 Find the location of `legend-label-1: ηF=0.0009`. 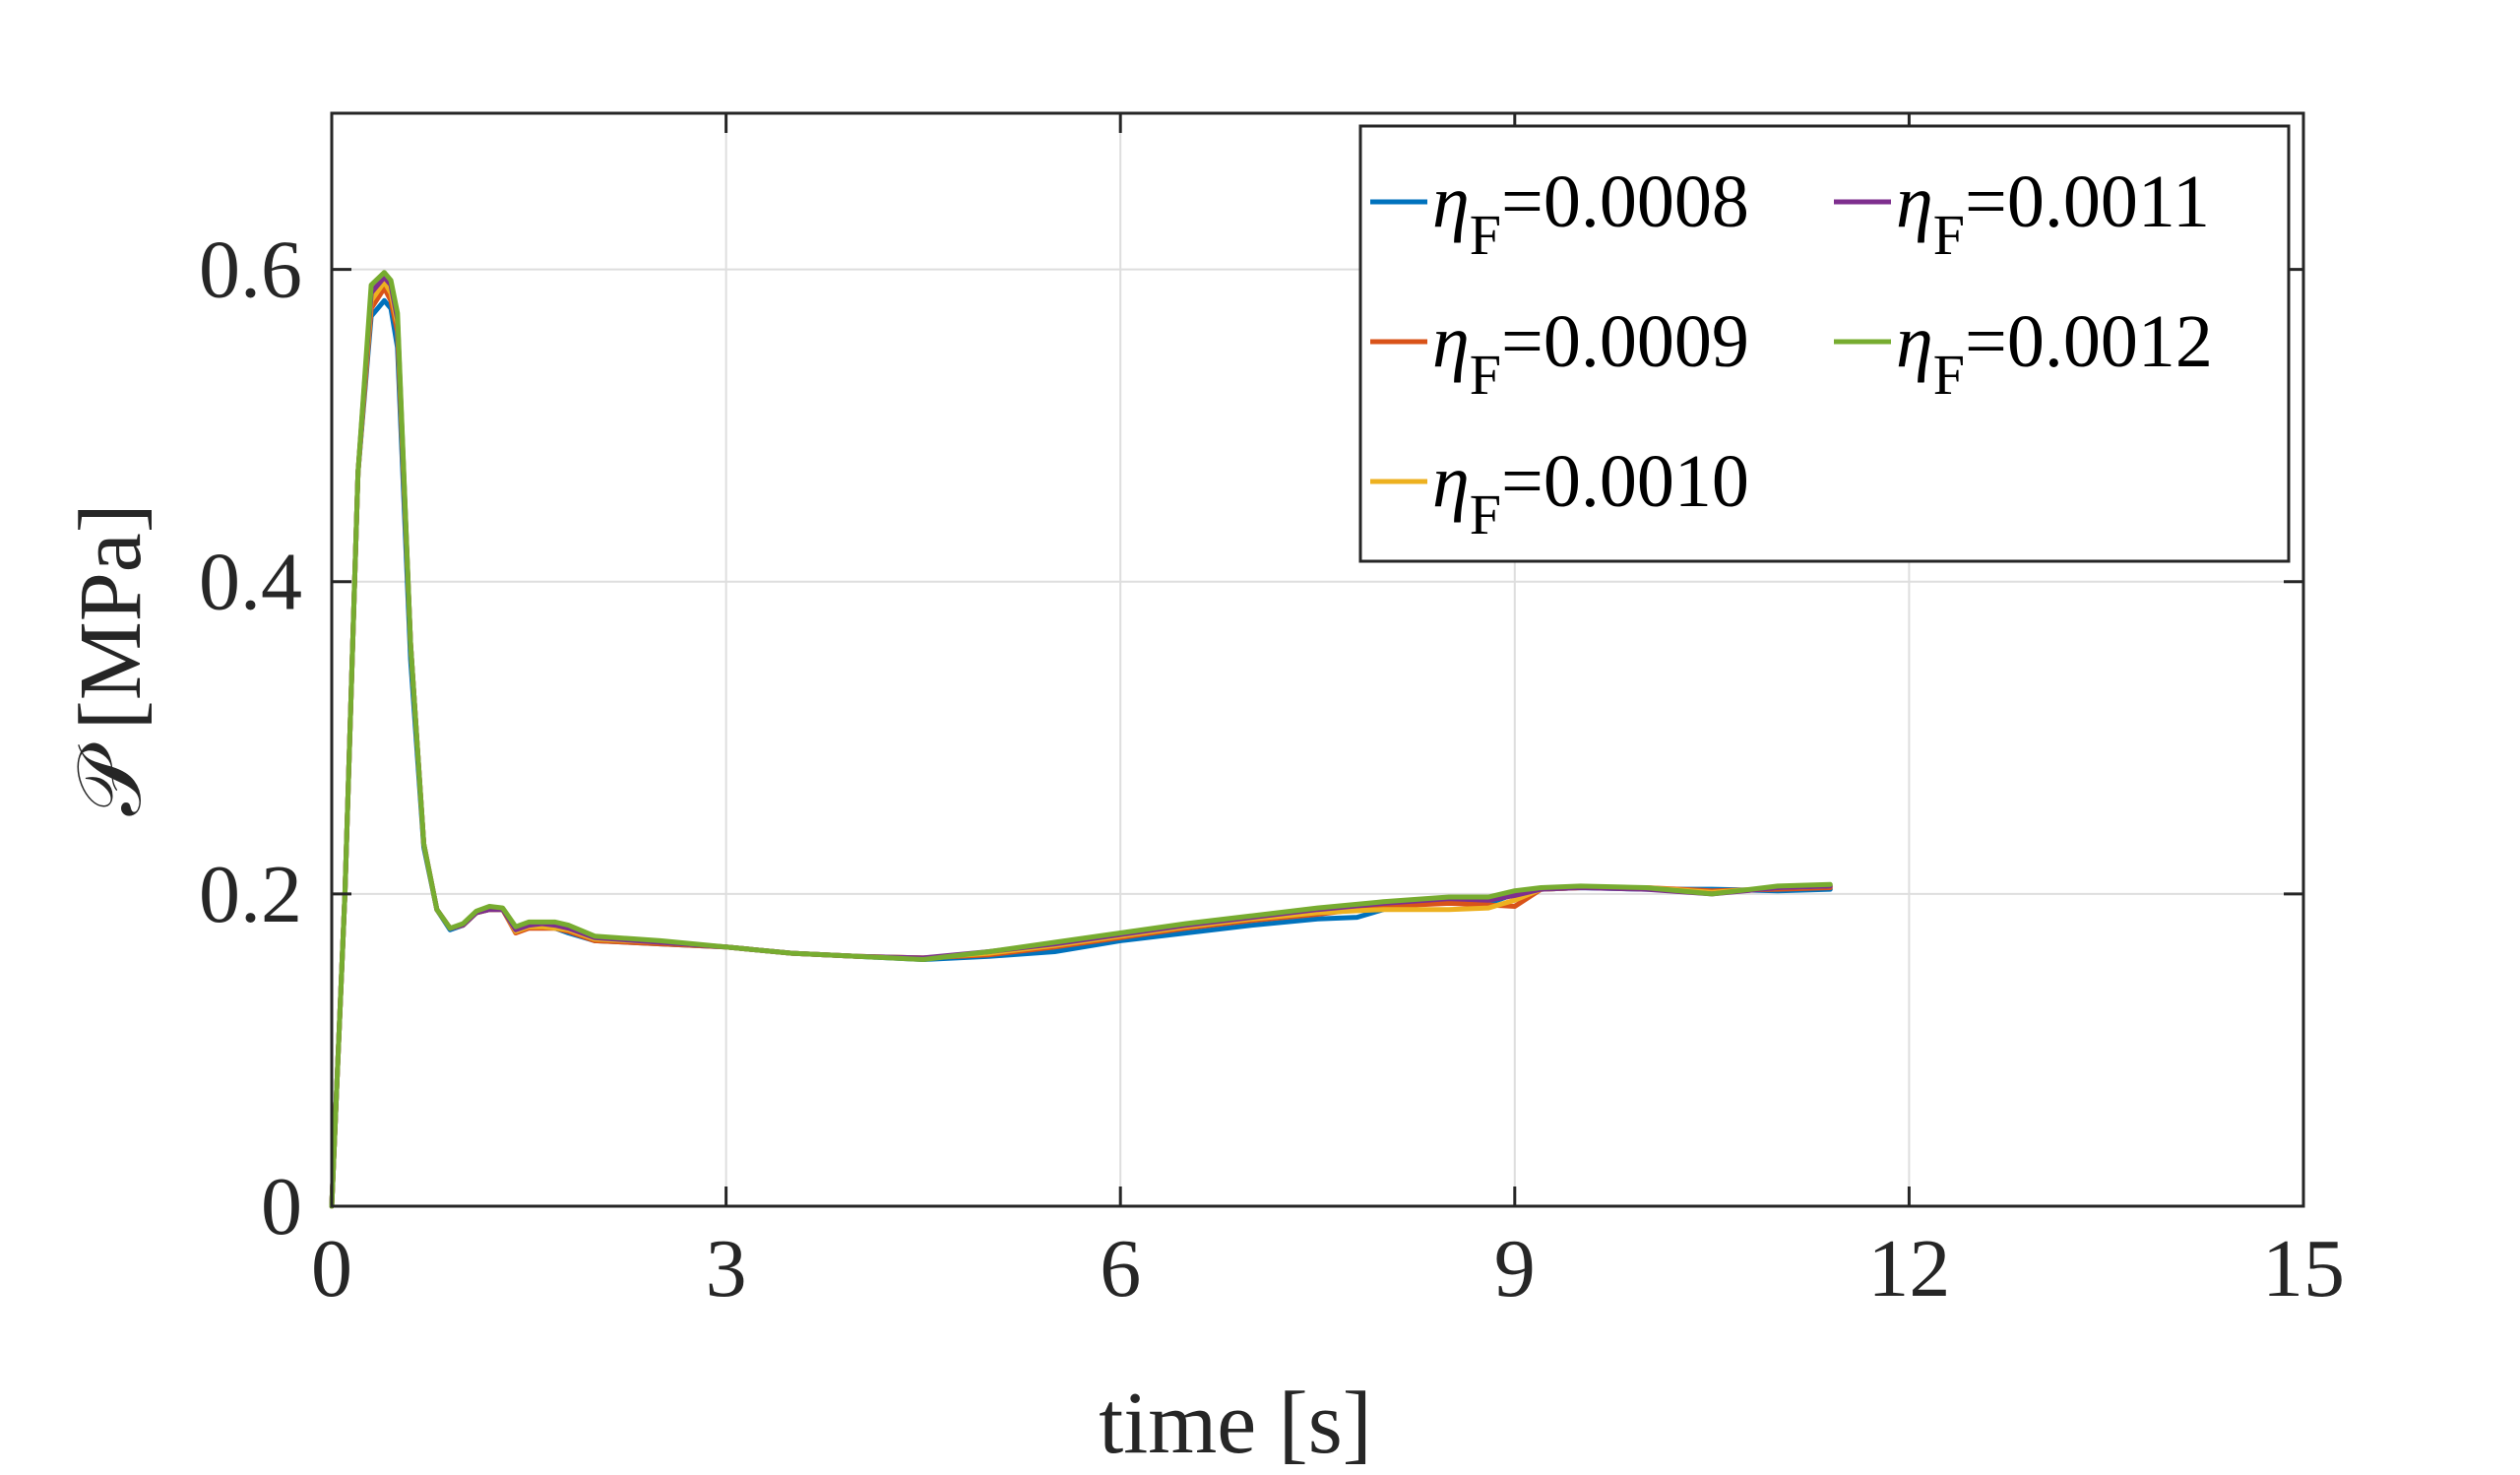

legend-label-1: ηF=0.0009 is located at coordinates (1590, 353).